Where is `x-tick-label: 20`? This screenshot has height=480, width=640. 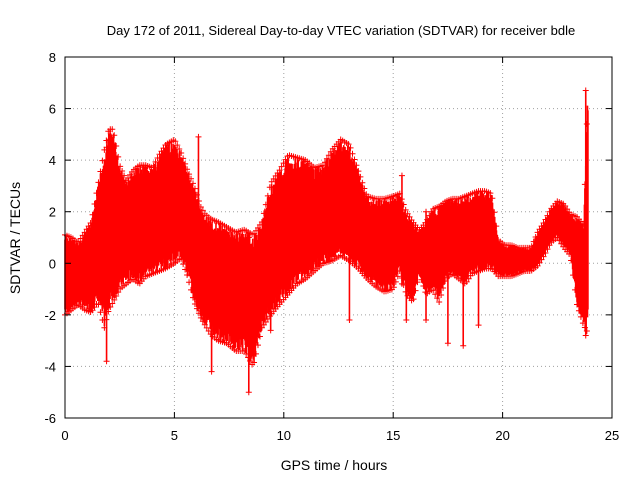
x-tick-label: 20 is located at coordinates (502, 435).